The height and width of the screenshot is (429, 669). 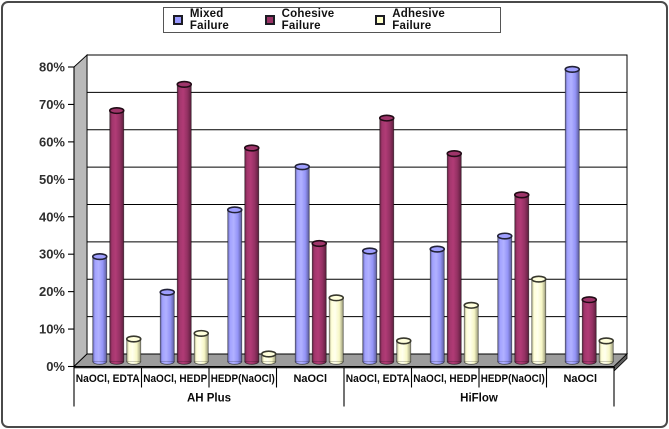 I want to click on legend-item: Adhesive Failure, so click(x=430, y=20).